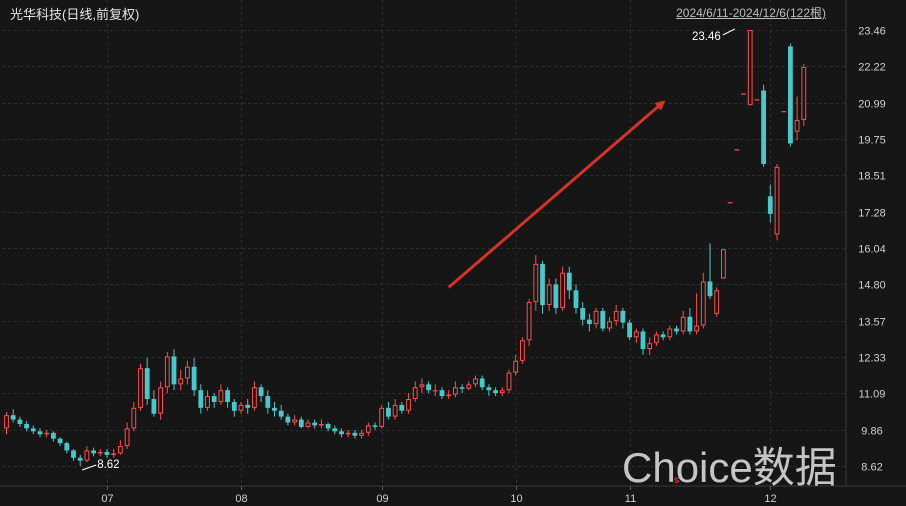  I want to click on signal-marker: s, so click(677, 480).